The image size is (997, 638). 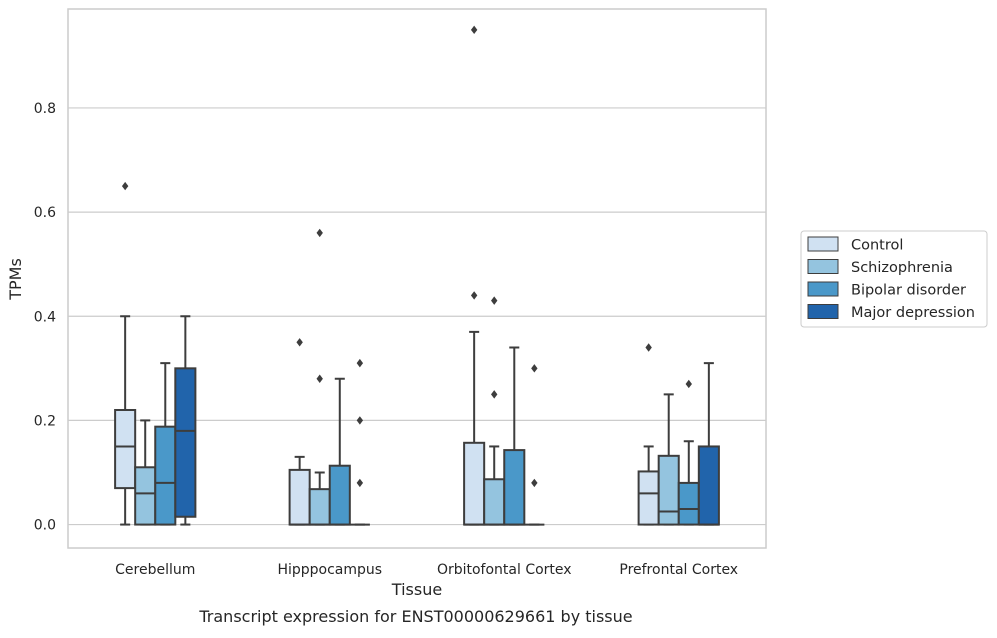 I want to click on y-tick-label: 0.6, so click(x=45, y=213).